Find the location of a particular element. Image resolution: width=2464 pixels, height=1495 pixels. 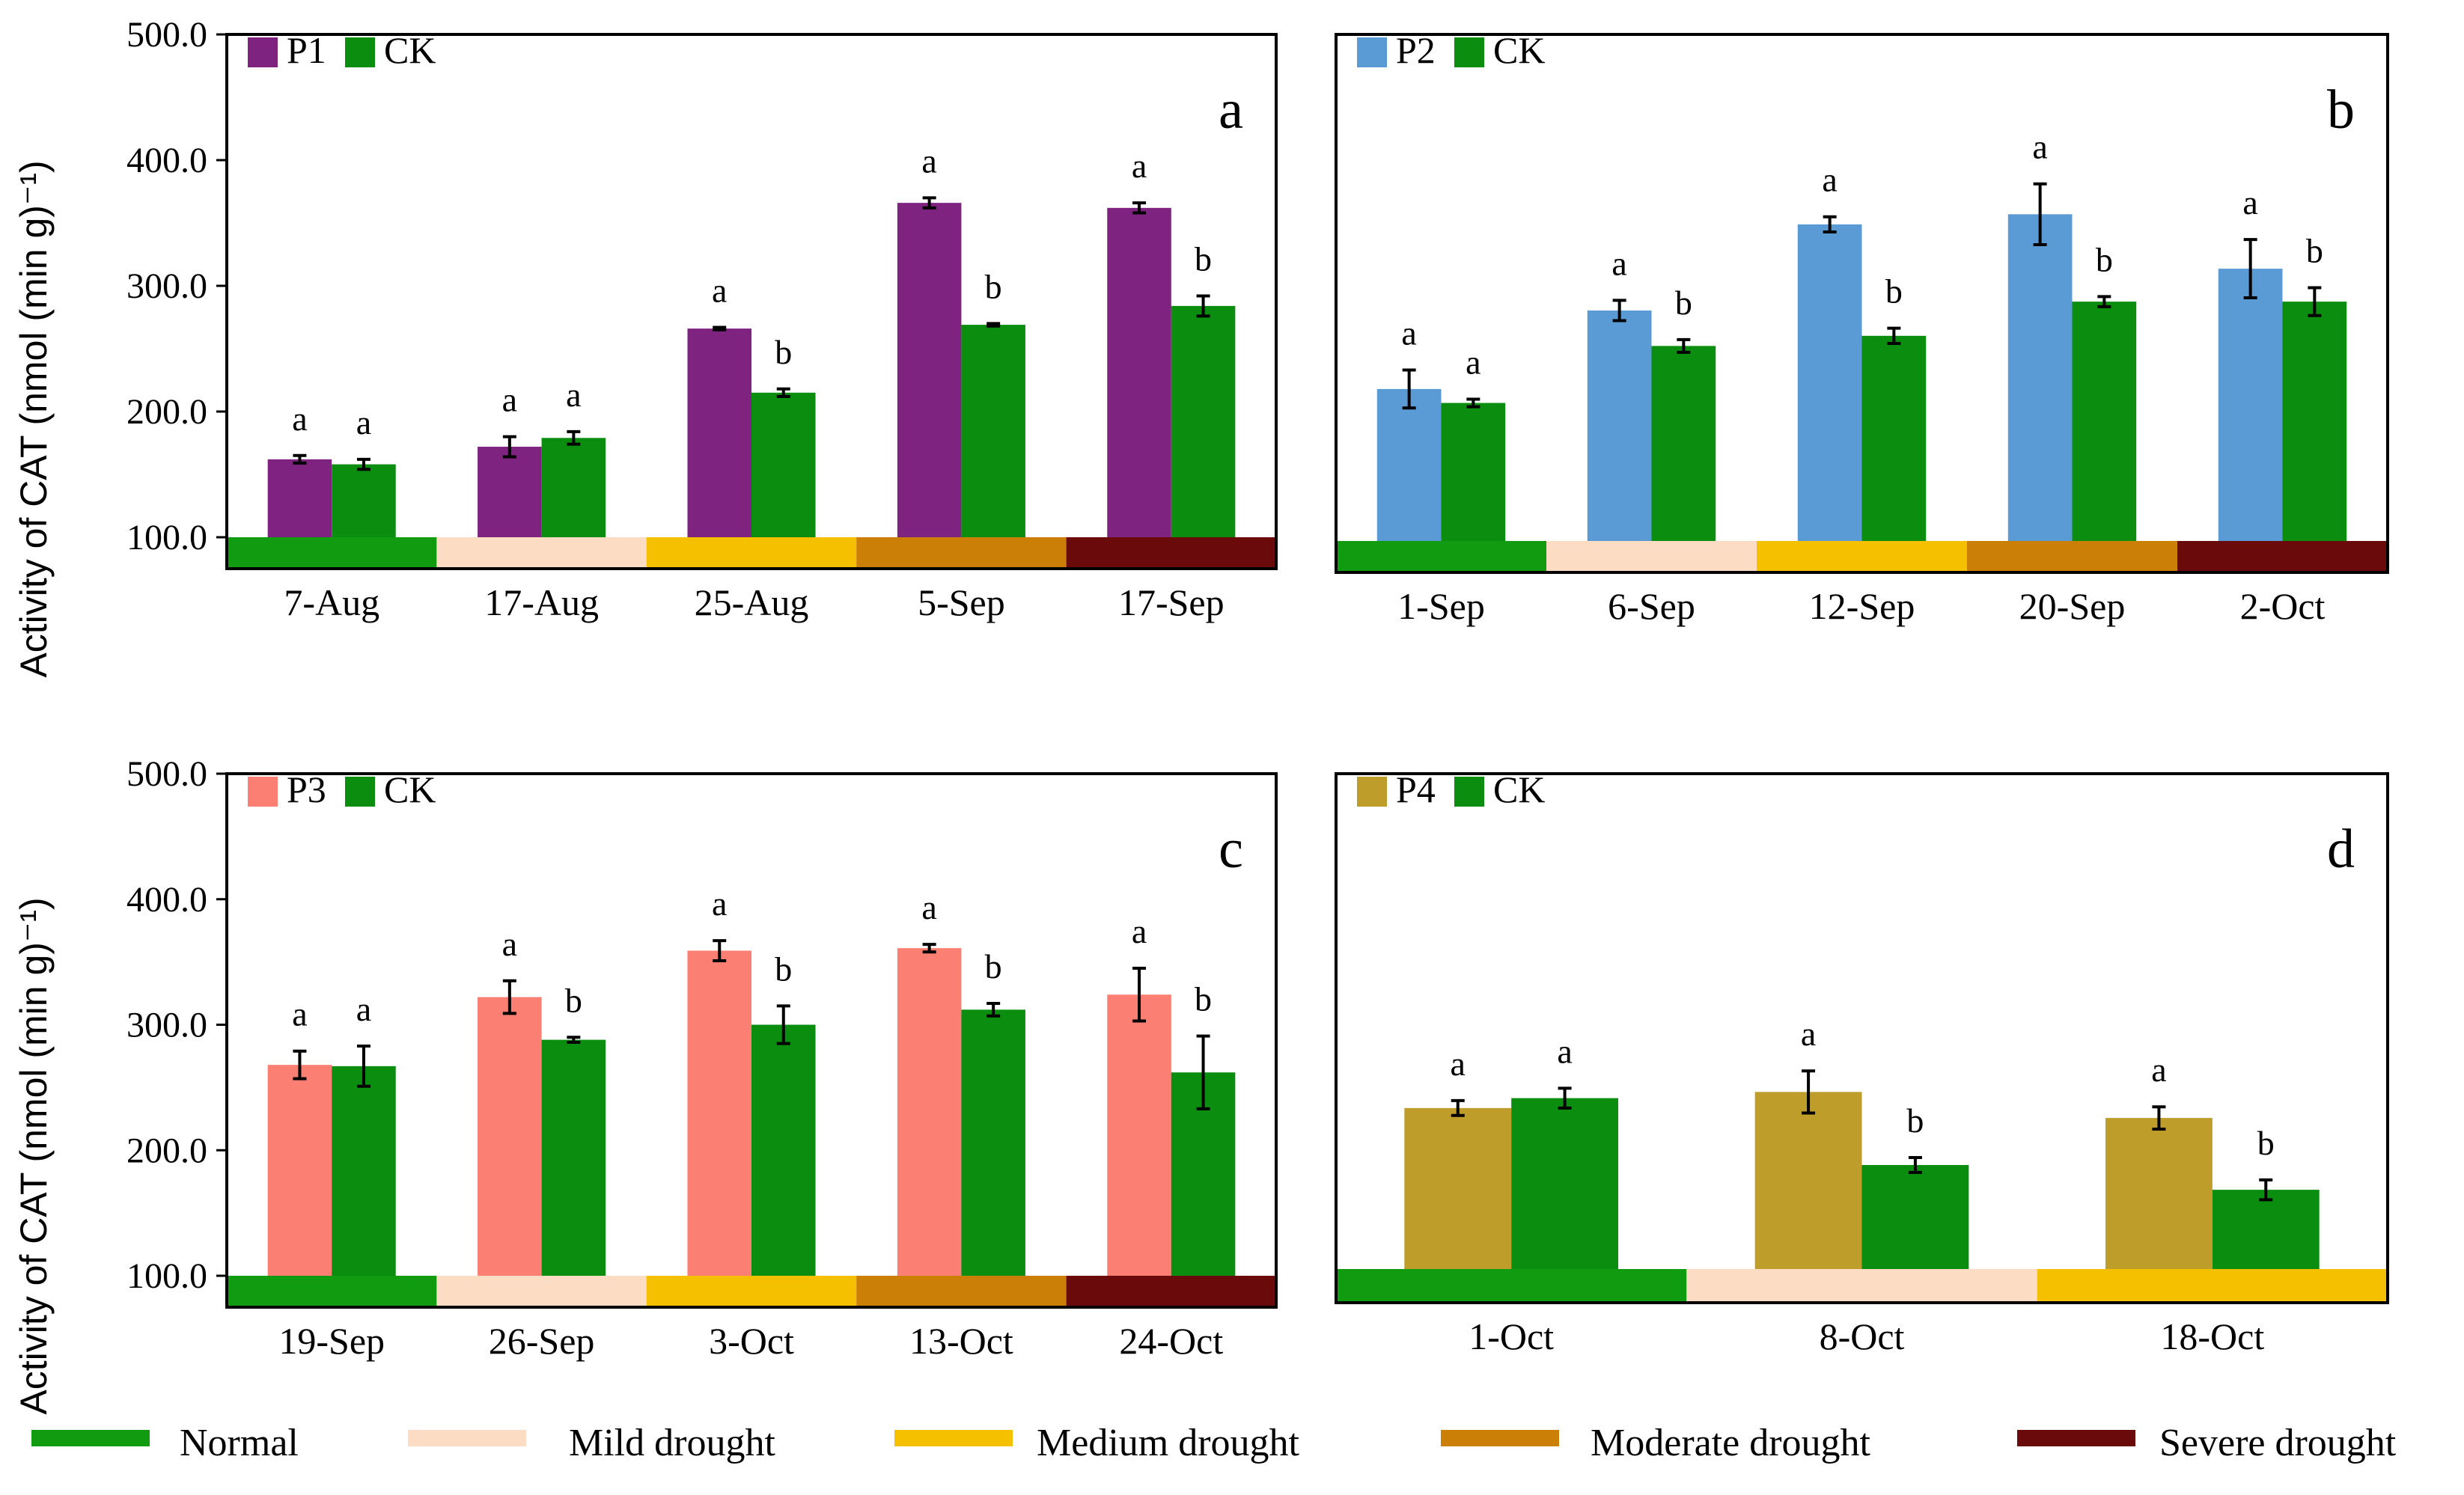

y-tick-label: 100.0 is located at coordinates (166, 1276).